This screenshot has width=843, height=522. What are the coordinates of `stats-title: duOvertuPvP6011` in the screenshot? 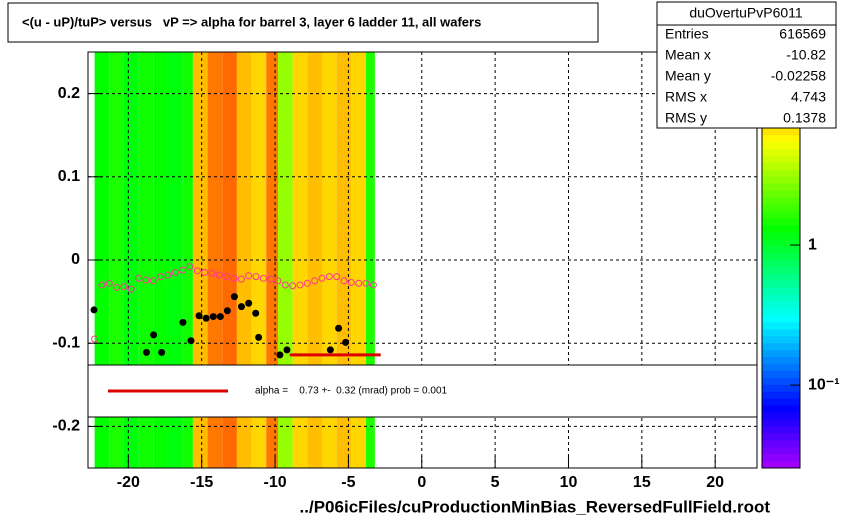 It's located at (746, 13).